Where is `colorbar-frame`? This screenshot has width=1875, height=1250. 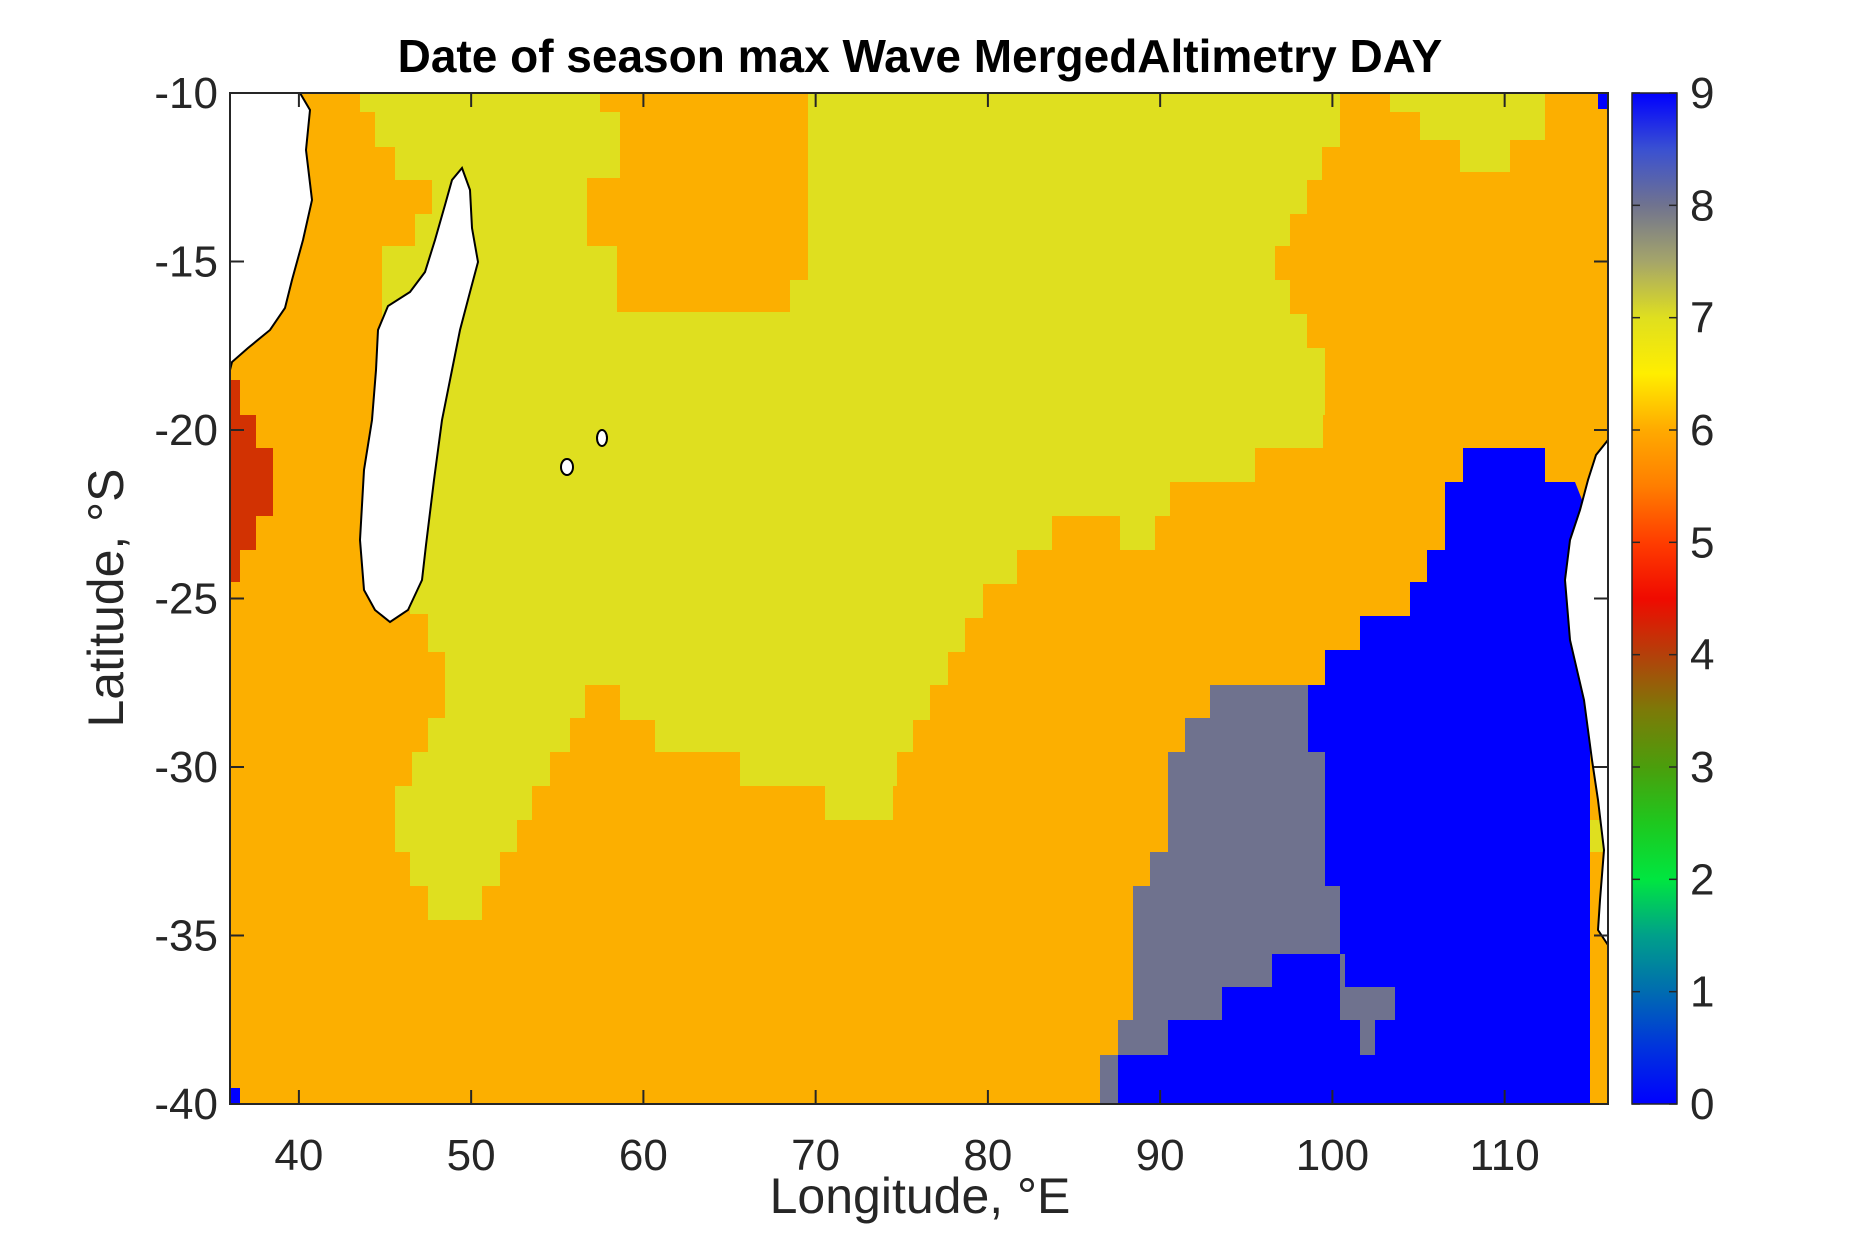 colorbar-frame is located at coordinates (1654, 598).